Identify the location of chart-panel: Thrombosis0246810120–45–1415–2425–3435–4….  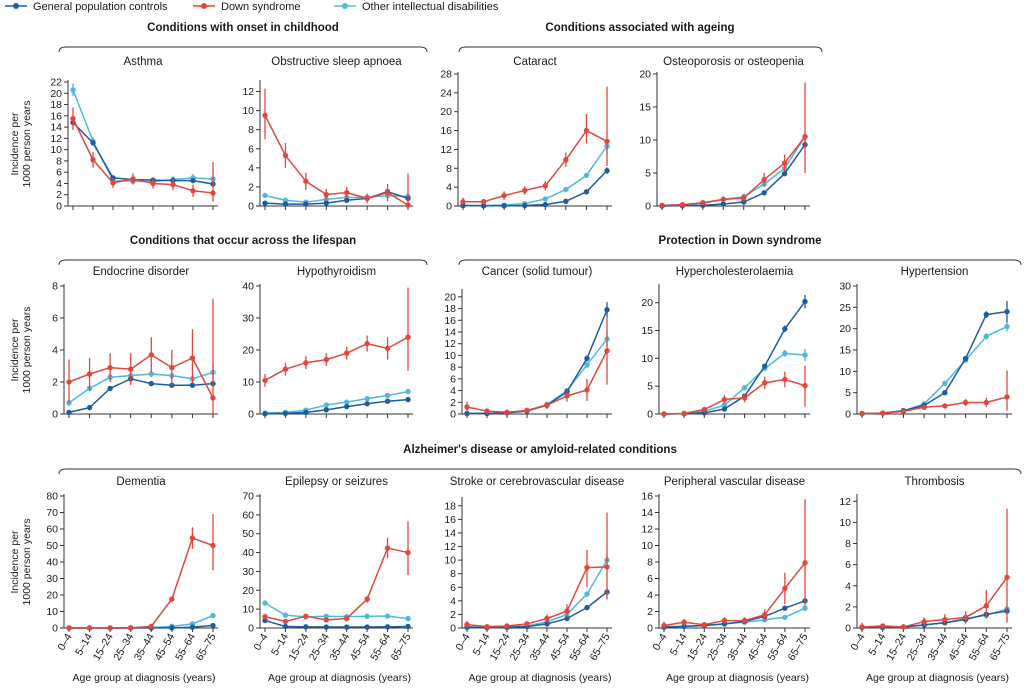
(925, 580).